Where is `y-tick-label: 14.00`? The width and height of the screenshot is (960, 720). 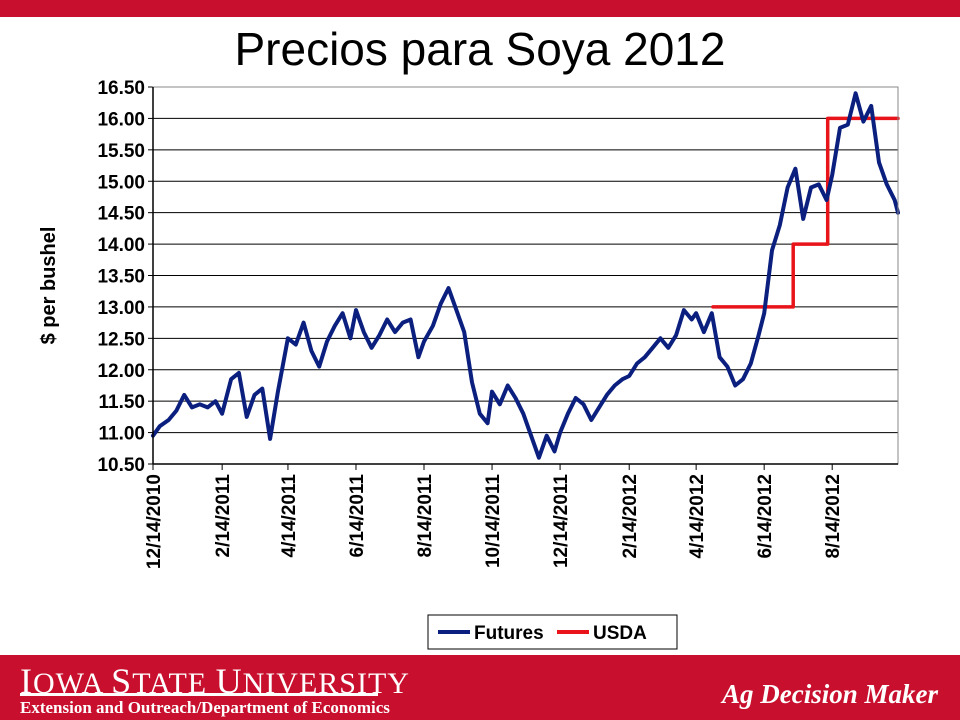
y-tick-label: 14.00 is located at coordinates (121, 245).